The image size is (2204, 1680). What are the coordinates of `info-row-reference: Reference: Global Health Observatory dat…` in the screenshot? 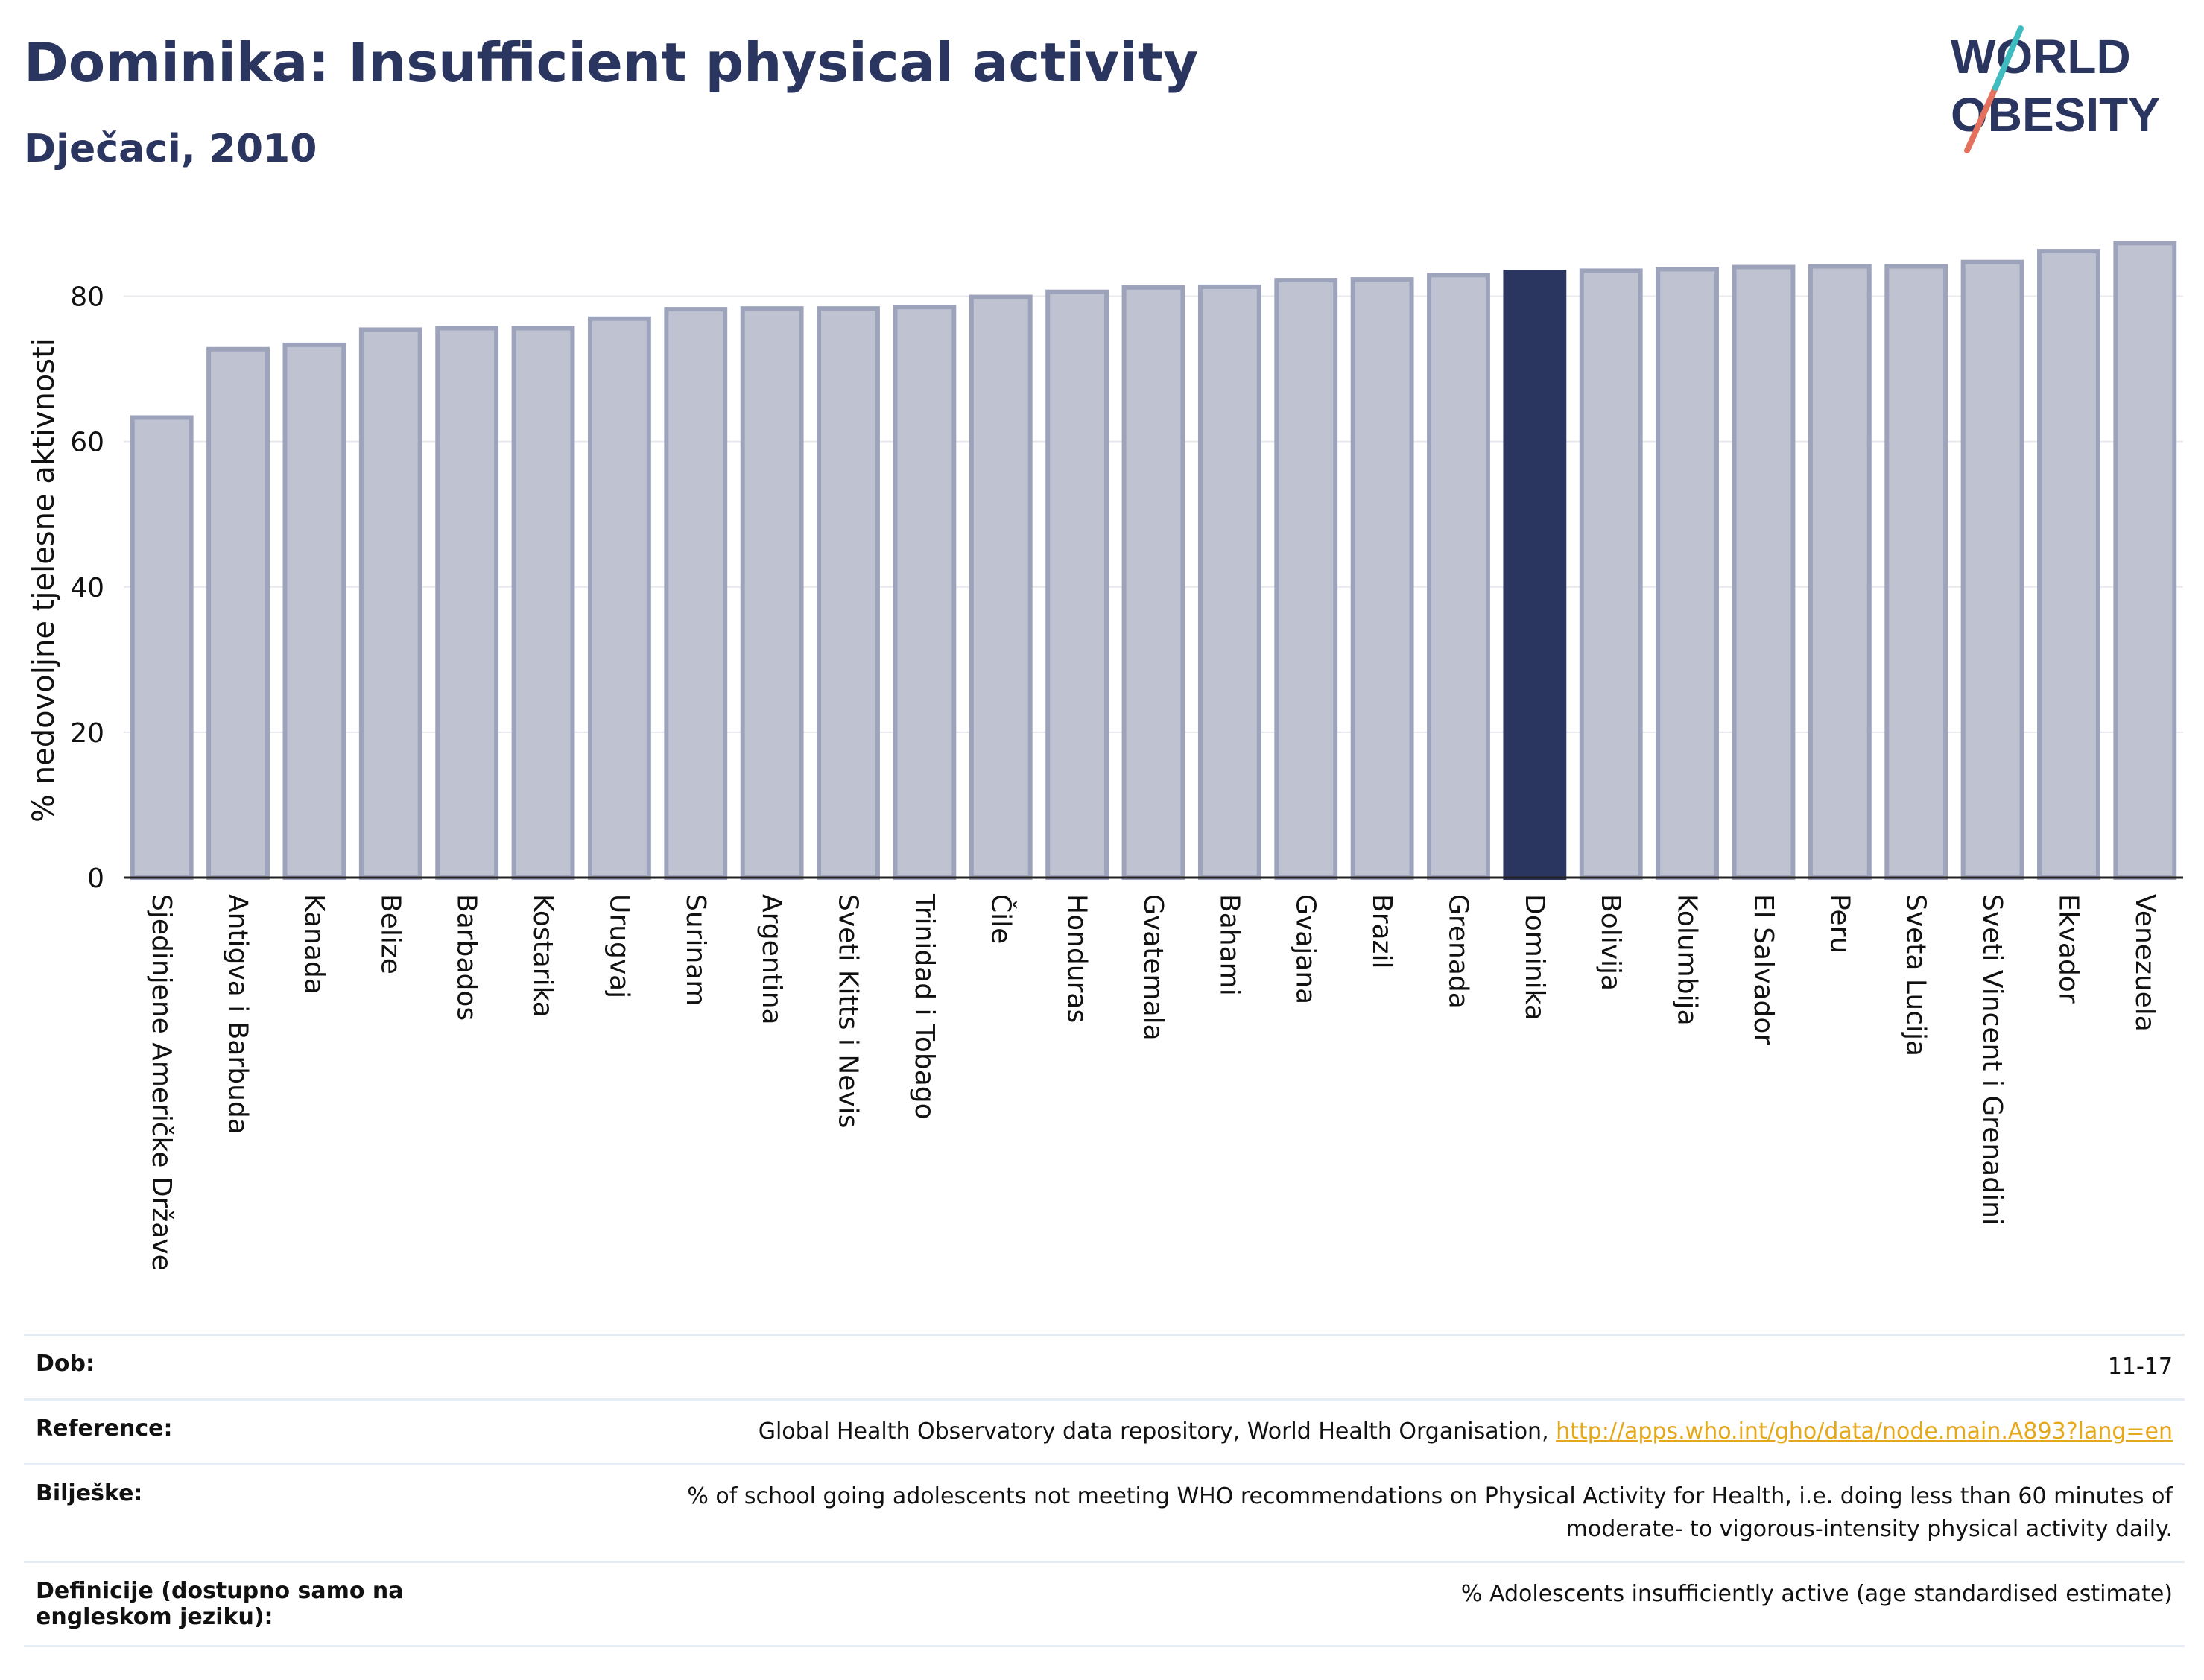 It's located at (1104, 1431).